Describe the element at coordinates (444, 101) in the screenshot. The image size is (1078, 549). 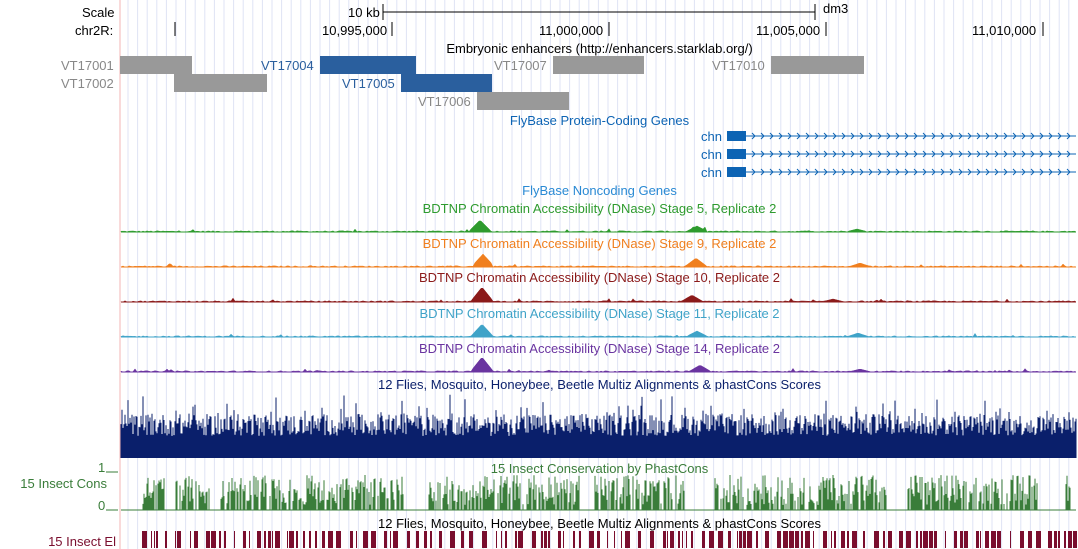
I see `enhancer-label: VT17006` at that location.